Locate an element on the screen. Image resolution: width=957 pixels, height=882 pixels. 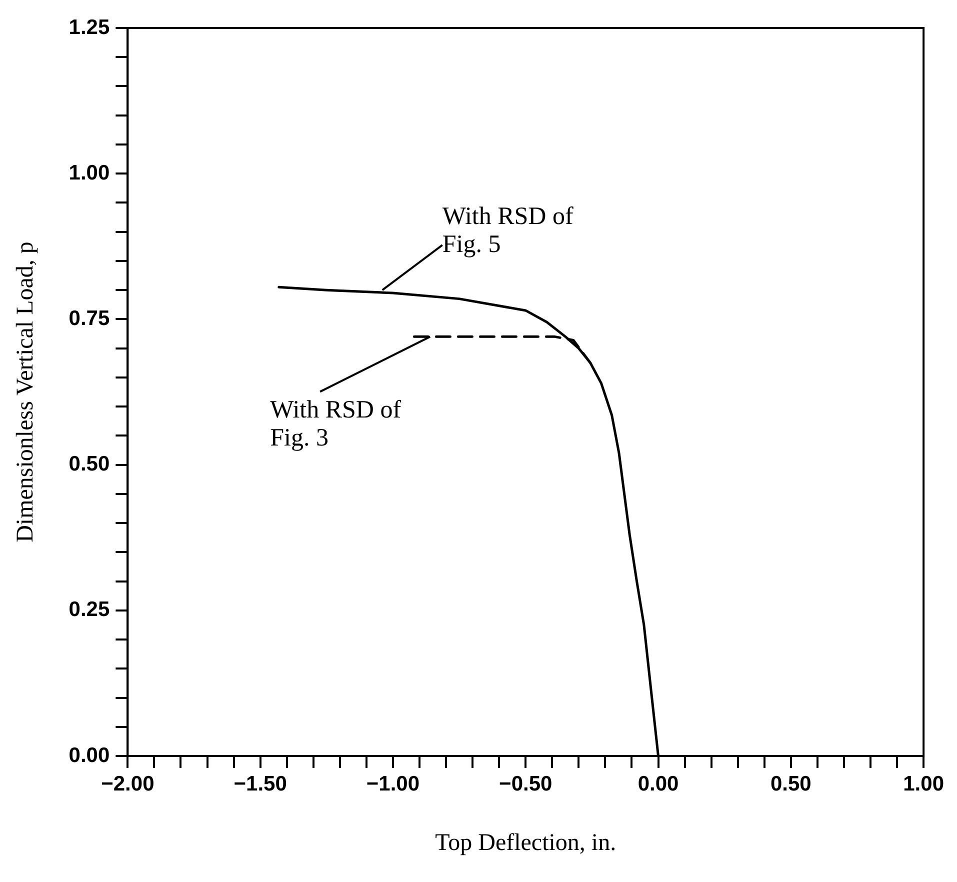
x-tick-label: −1.50 is located at coordinates (260, 784).